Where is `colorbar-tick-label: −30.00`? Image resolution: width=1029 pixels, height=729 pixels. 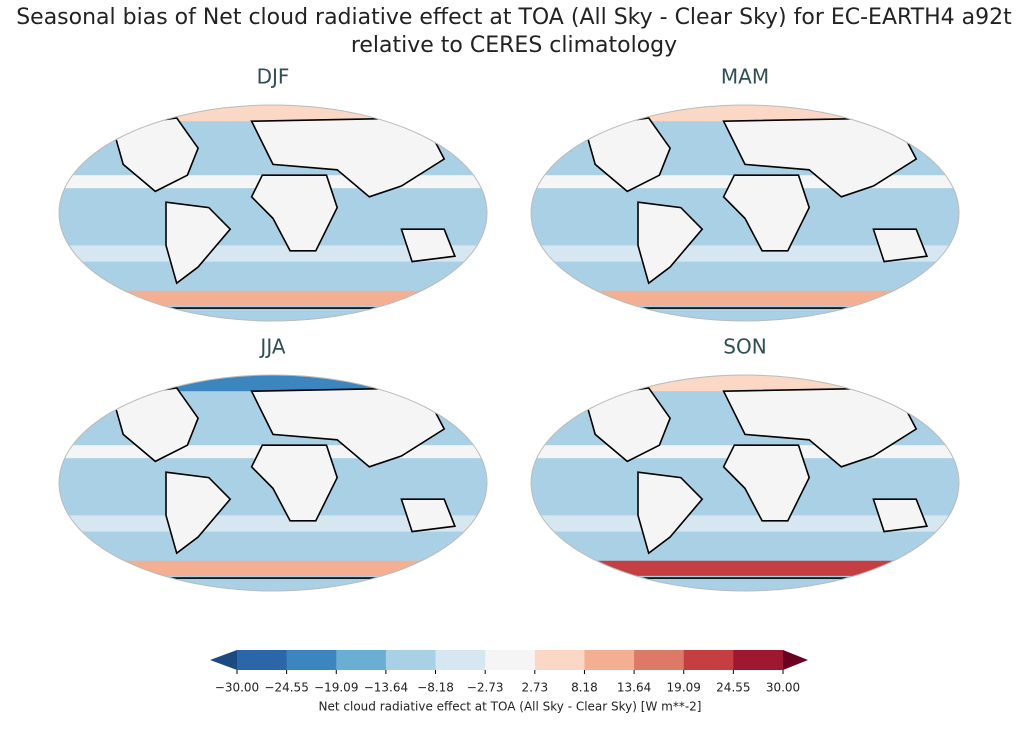 colorbar-tick-label: −30.00 is located at coordinates (237, 688).